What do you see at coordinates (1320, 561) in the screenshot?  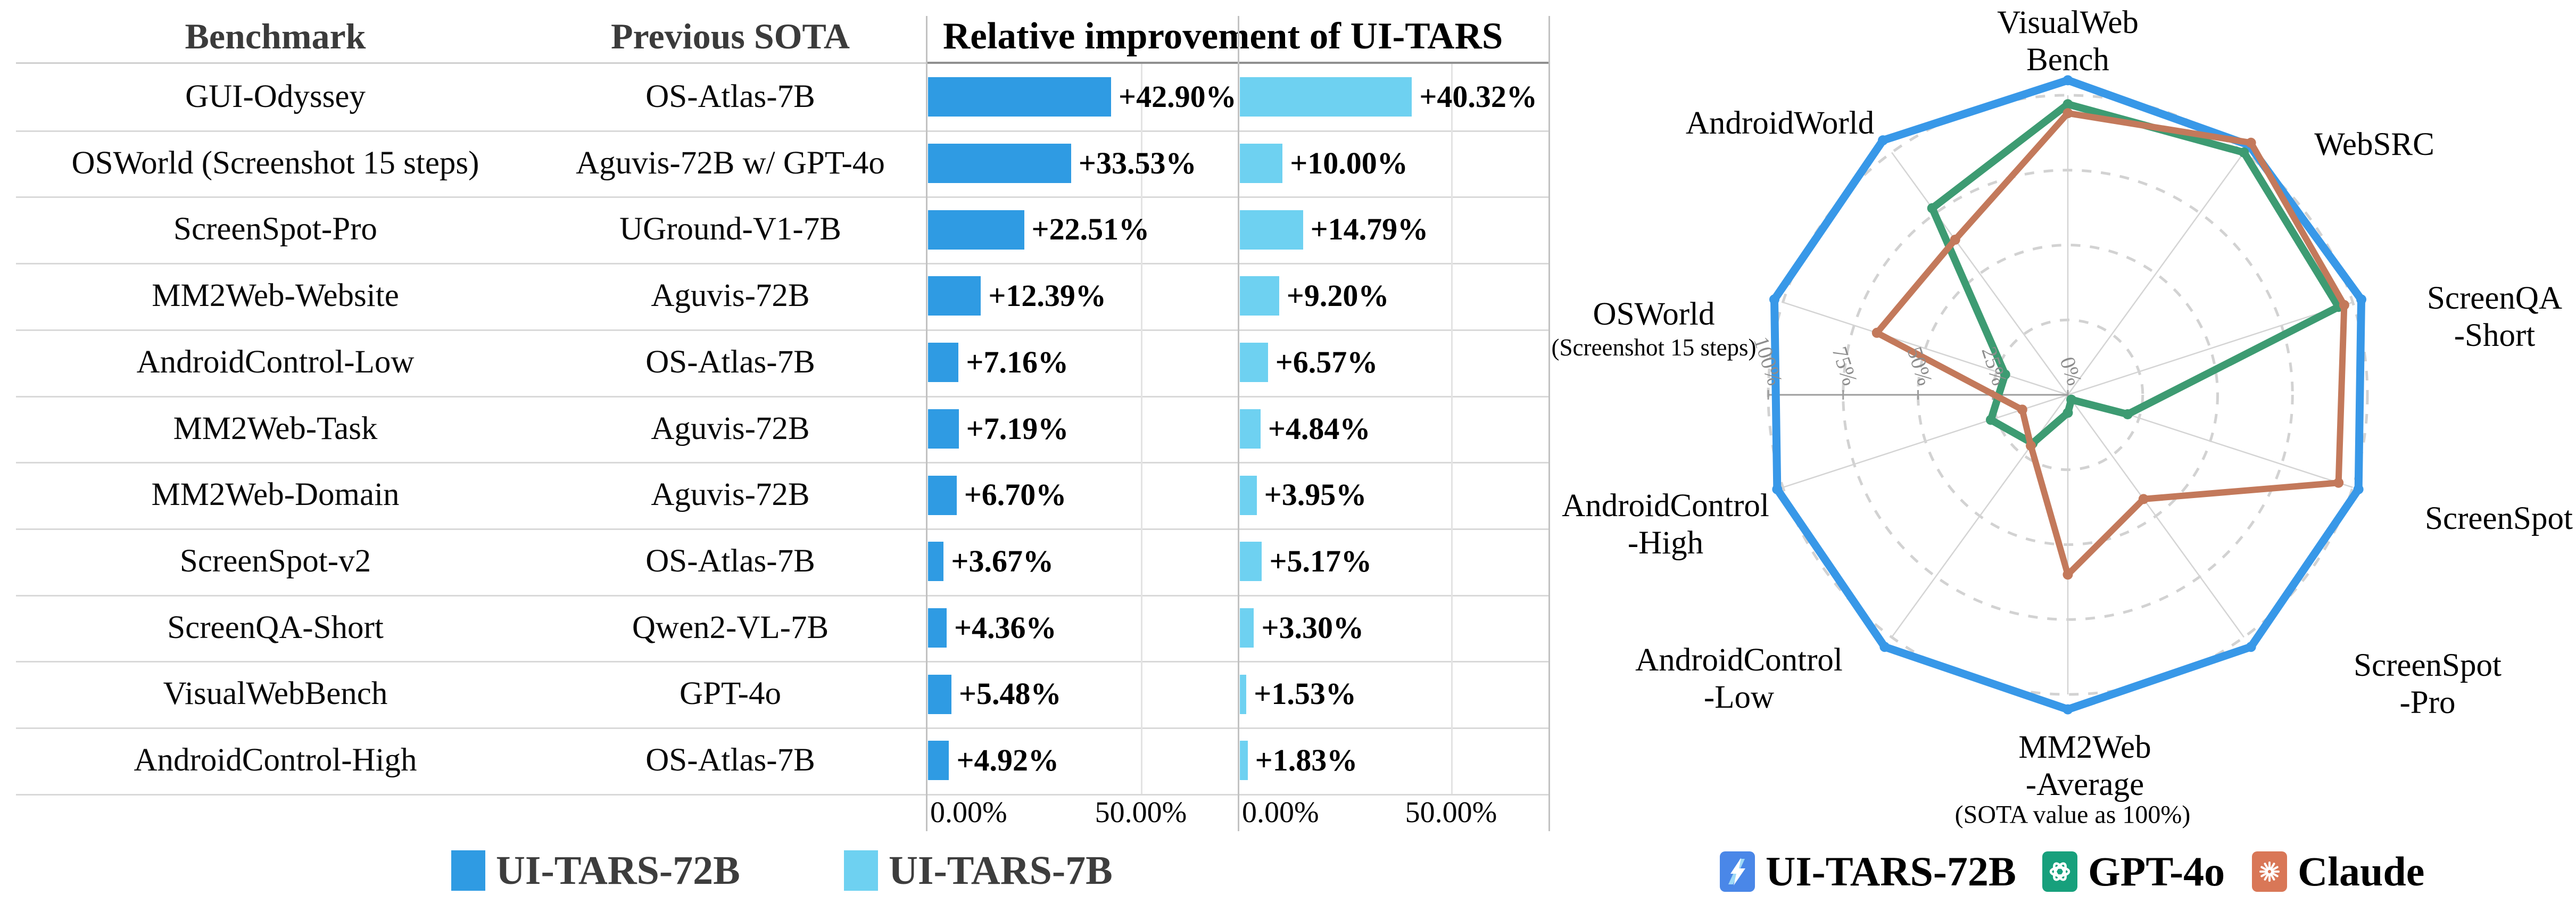 I see `bar-value-label-uitars-7b: +5.17%` at bounding box center [1320, 561].